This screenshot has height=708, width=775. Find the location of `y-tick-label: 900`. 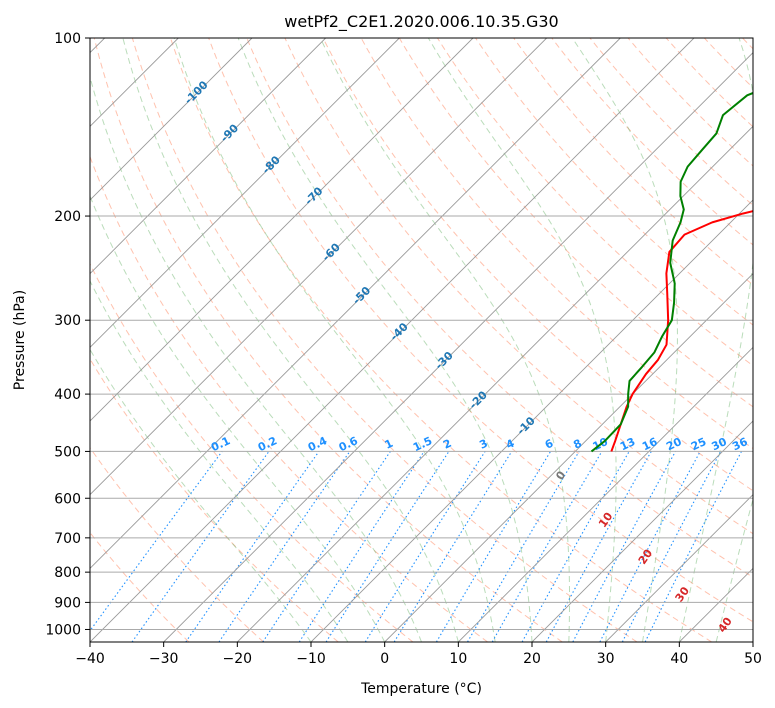

y-tick-label: 900 is located at coordinates (67, 603).